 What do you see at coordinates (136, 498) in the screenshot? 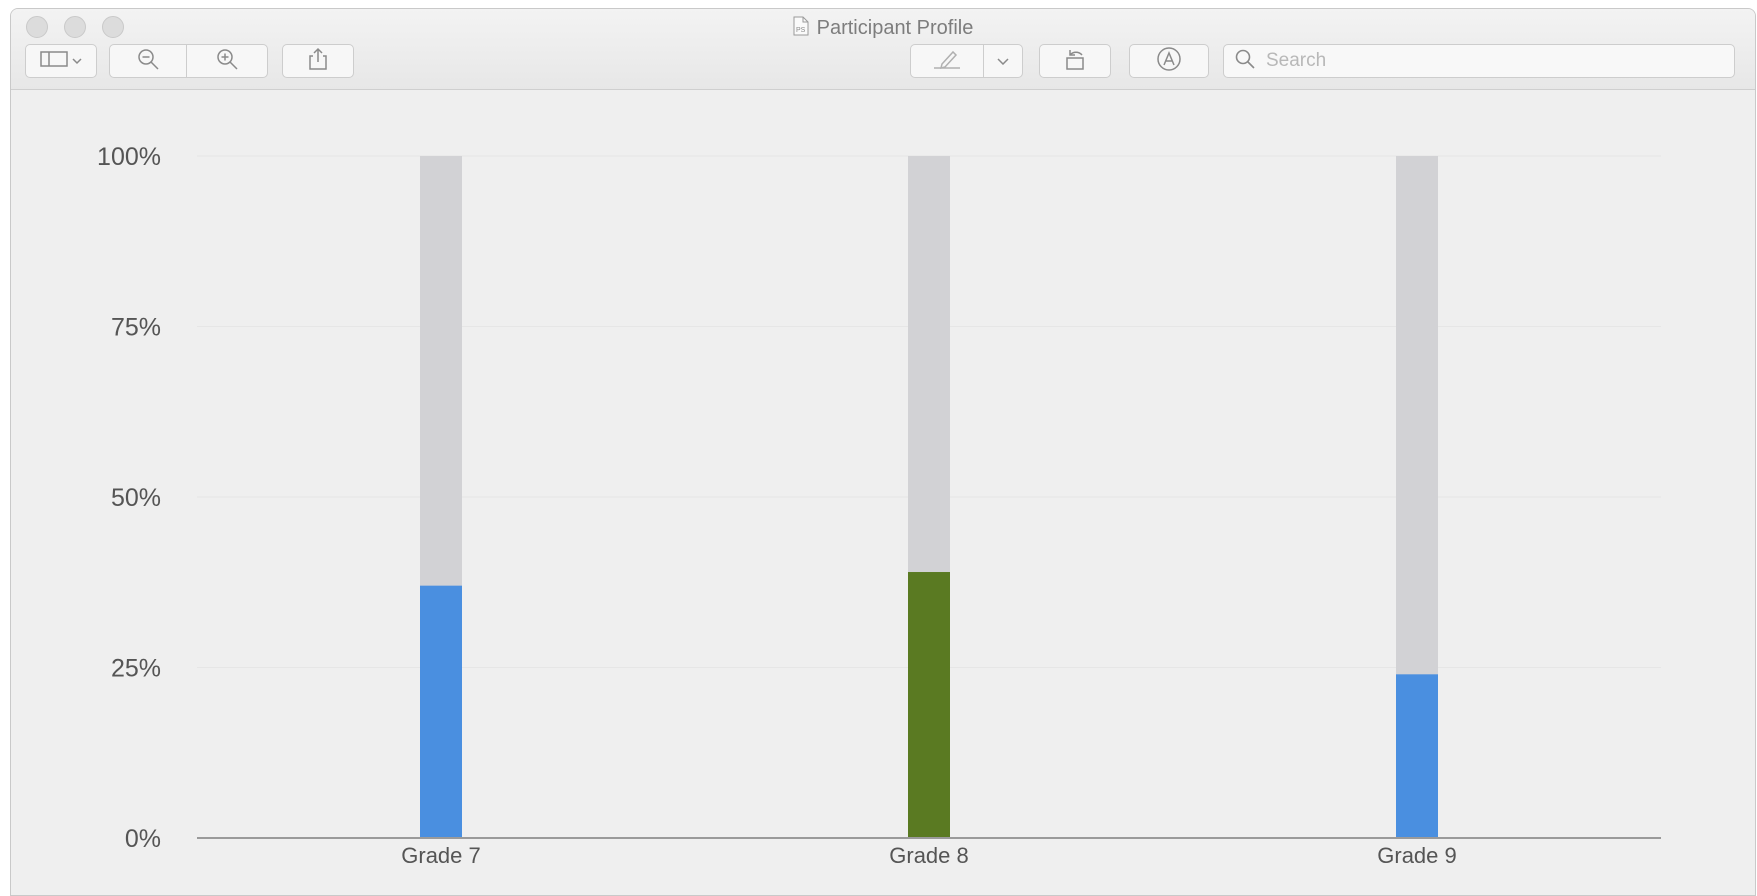
I see `y-tick-label: 50%` at bounding box center [136, 498].